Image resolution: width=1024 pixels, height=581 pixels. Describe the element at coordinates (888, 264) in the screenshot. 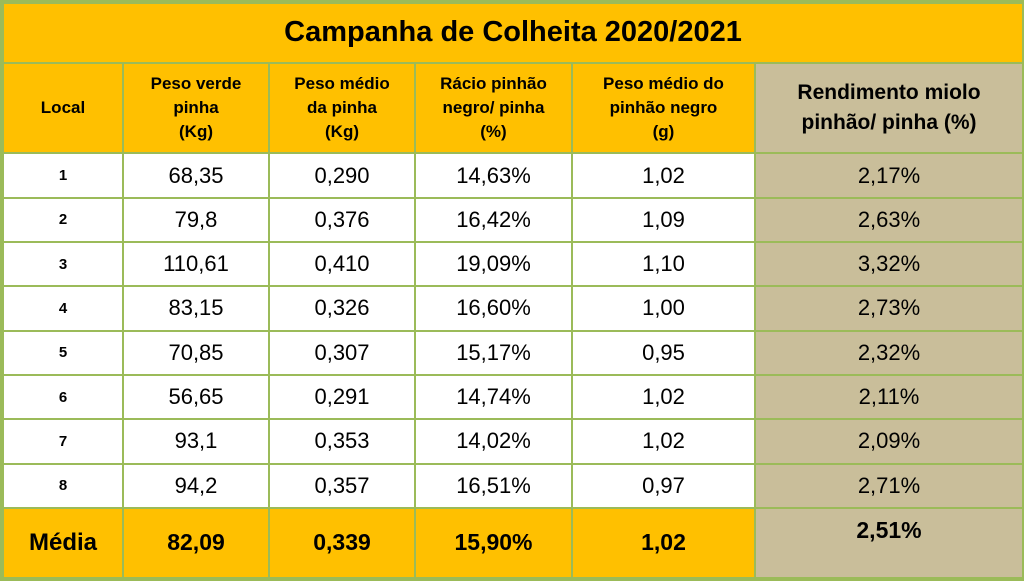

I see `cell-rendimento: 3,32%` at that location.